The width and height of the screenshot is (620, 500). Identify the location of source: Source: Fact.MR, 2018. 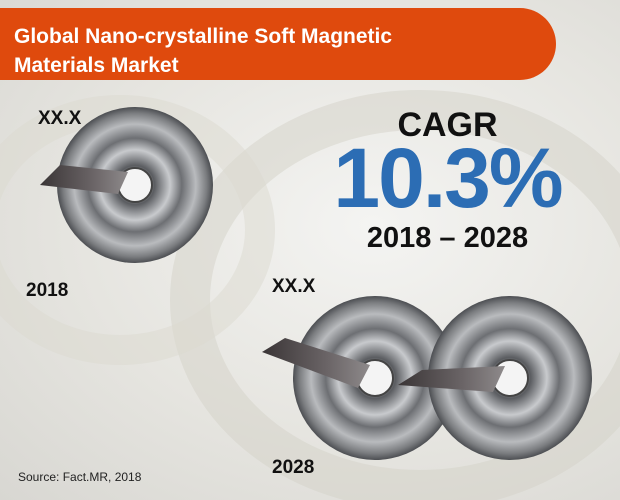
(80, 477).